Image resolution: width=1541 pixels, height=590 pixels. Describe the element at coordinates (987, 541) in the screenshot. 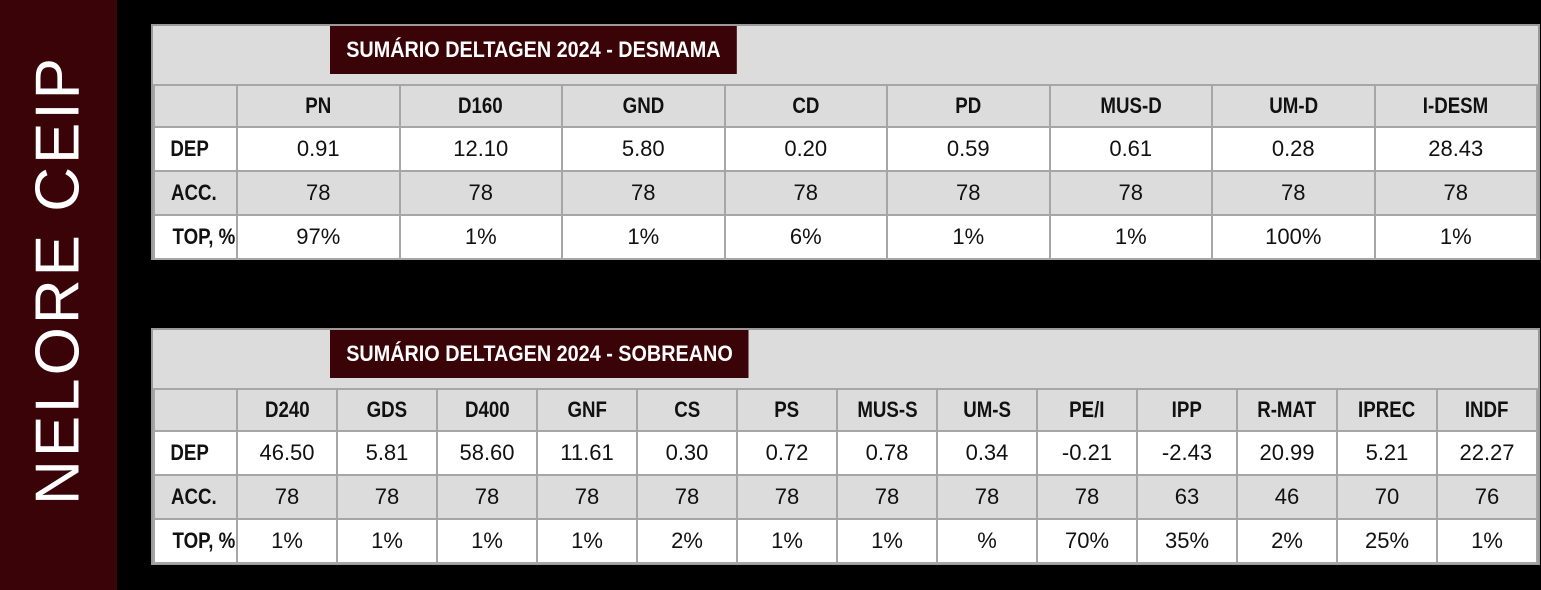

I see `table-cell: %` at that location.